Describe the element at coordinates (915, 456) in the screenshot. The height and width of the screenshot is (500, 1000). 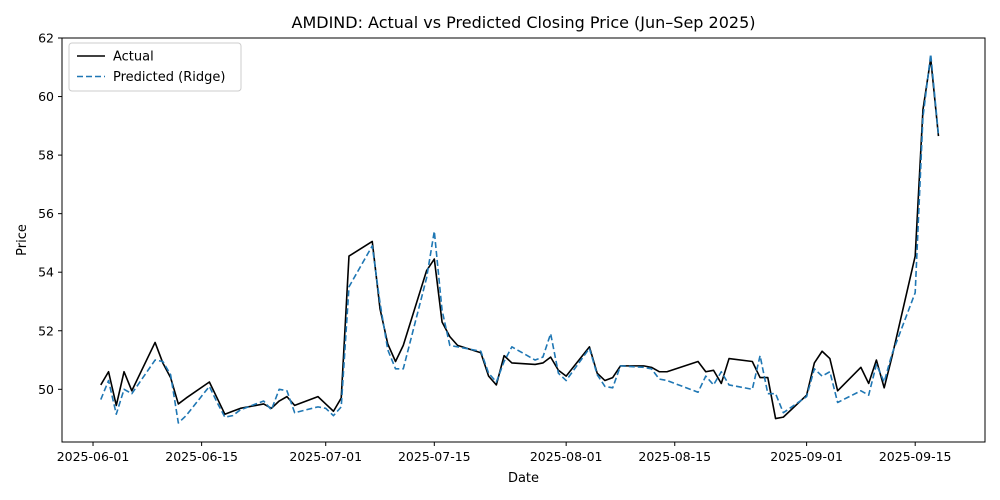
I see `x-tick-label: 2025-09-15` at that location.